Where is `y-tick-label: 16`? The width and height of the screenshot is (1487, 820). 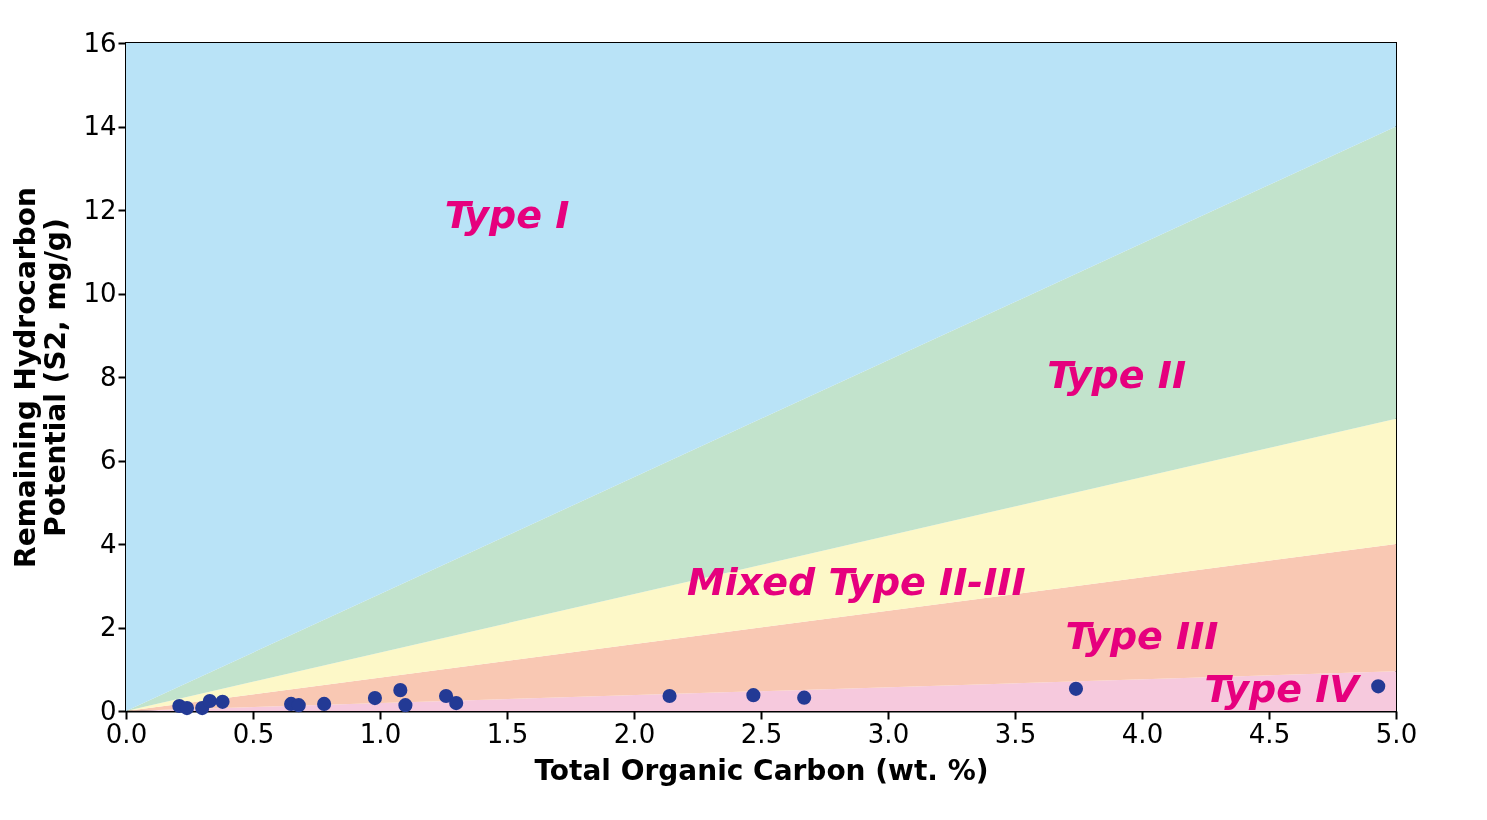
y-tick-label: 16 is located at coordinates (100, 42).